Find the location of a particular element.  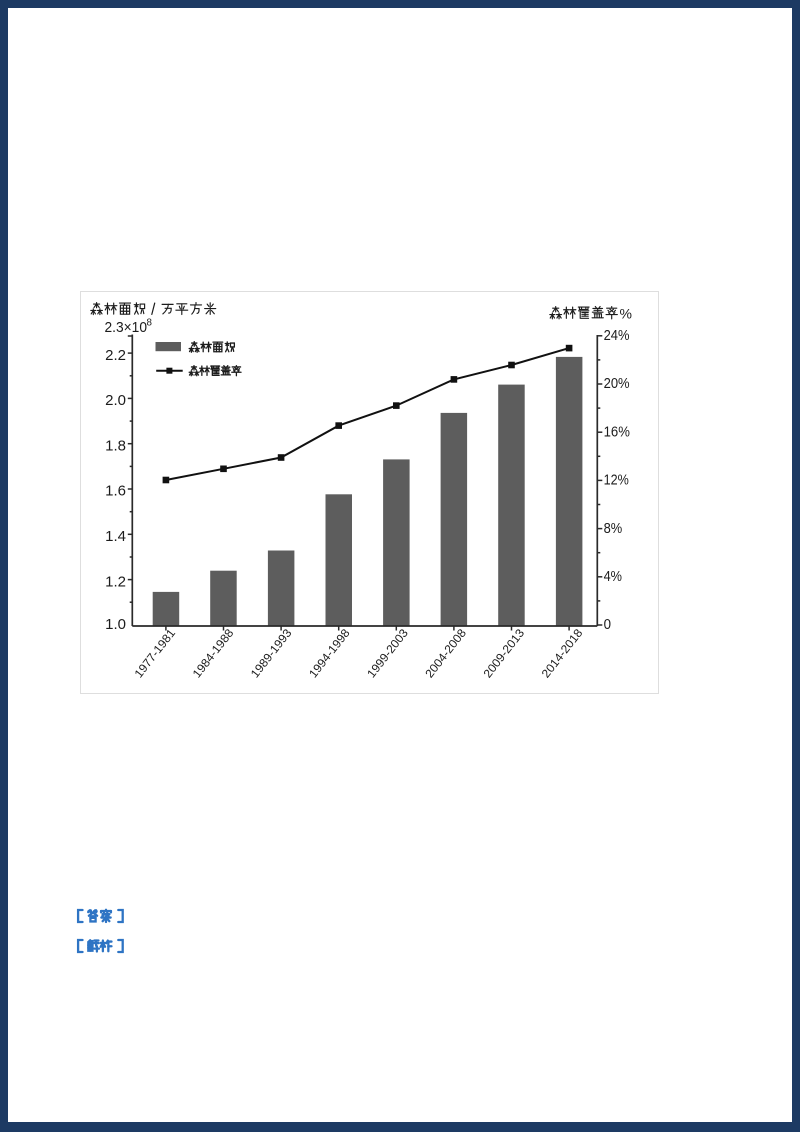

svg-text: 8 is located at coordinates (150, 323).